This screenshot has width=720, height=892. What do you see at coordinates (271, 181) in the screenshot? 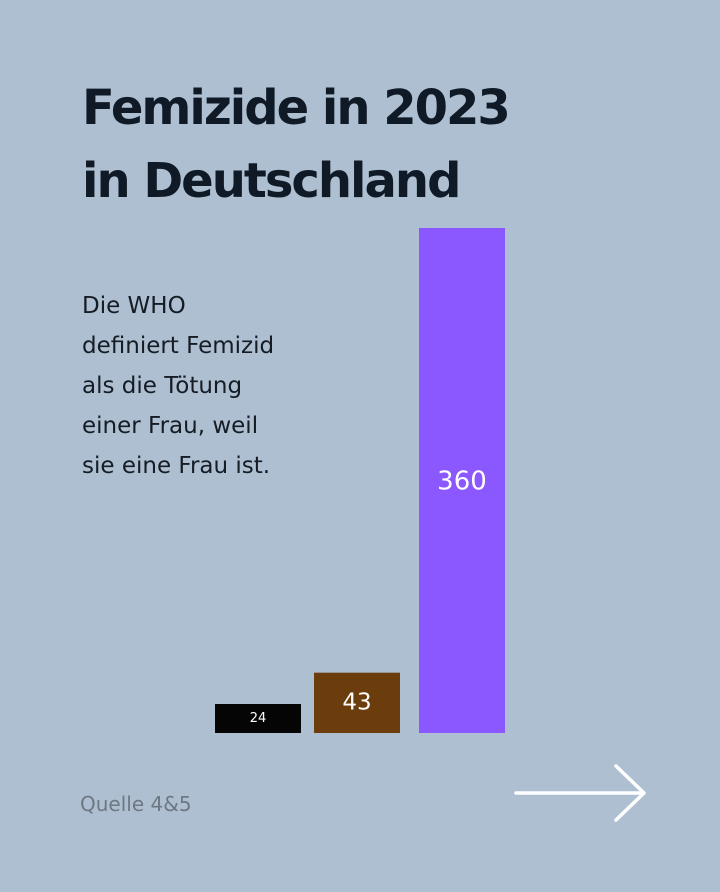
I see `chart-title-line: in Deutschland` at bounding box center [271, 181].